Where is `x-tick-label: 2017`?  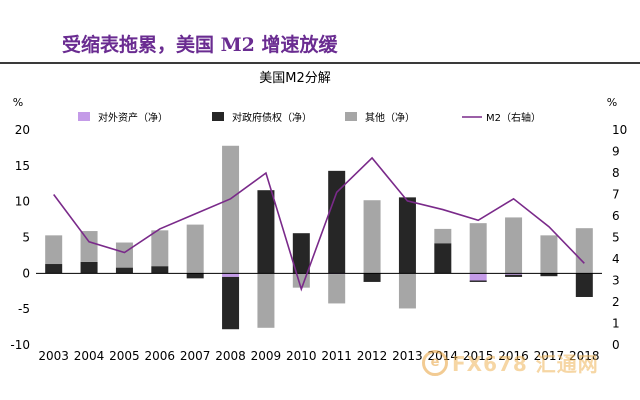 x-tick-label: 2017 is located at coordinates (549, 356).